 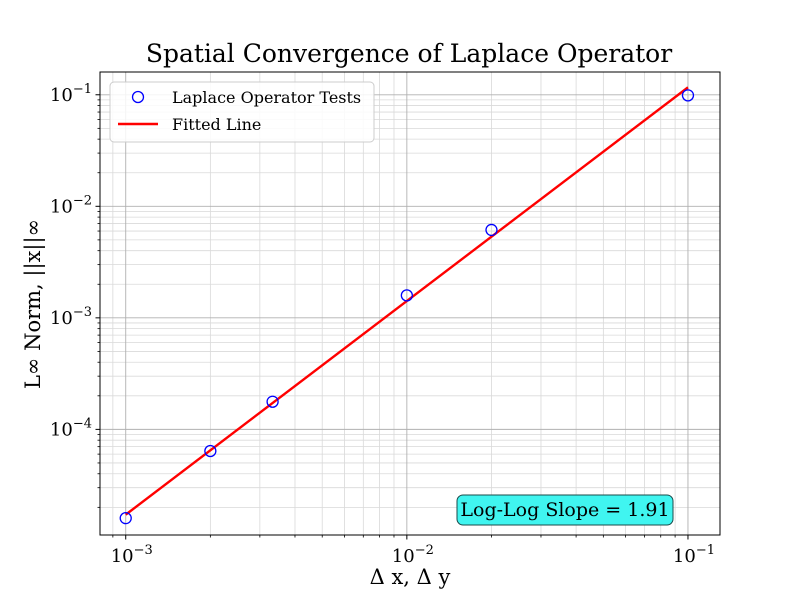 I want to click on y-tick-label: 10⁻³, so click(x=71, y=317).